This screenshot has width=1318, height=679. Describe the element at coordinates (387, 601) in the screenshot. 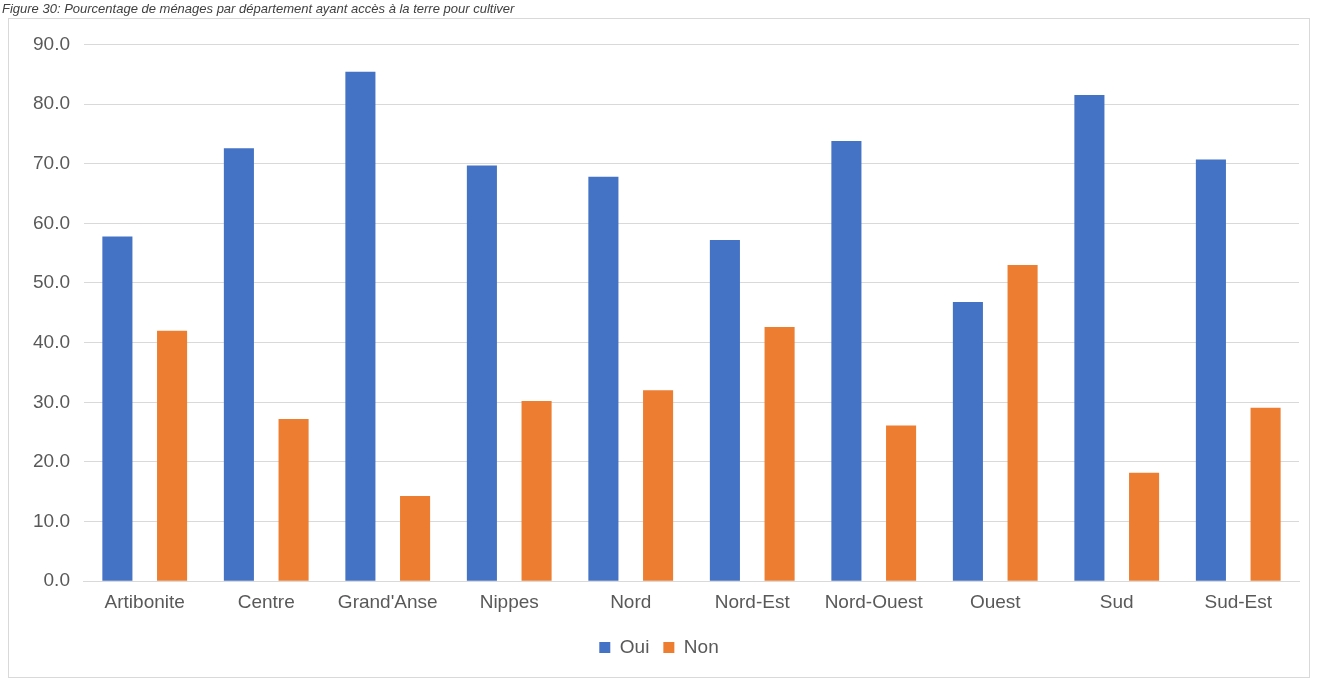

I see `x-tick-label: Grand'Anse` at that location.